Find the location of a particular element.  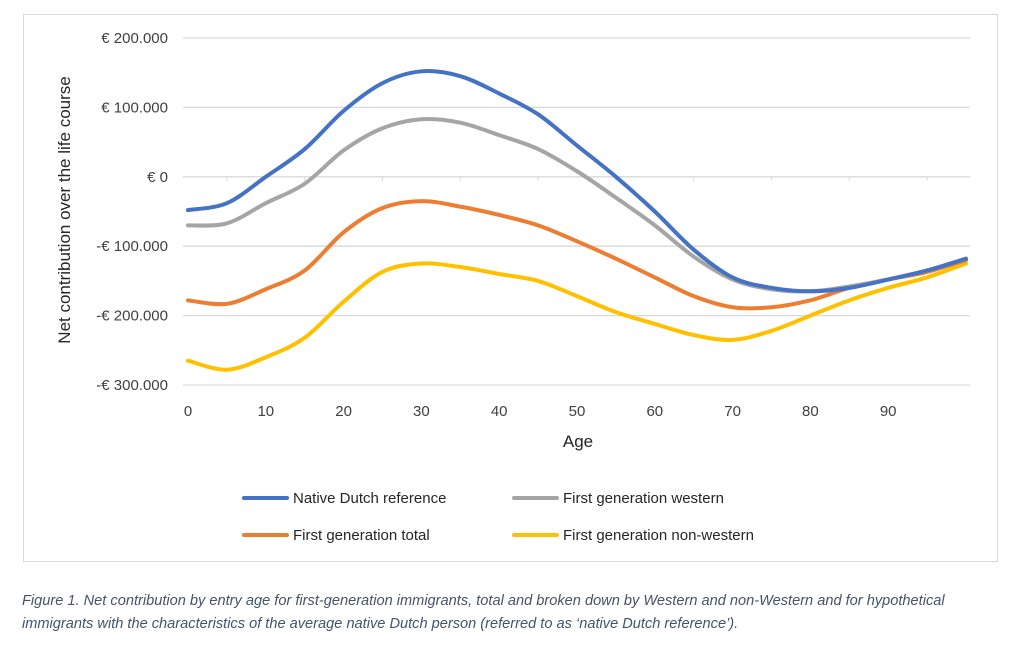

y-axis-label: Net contribution over the life course is located at coordinates (64, 209).